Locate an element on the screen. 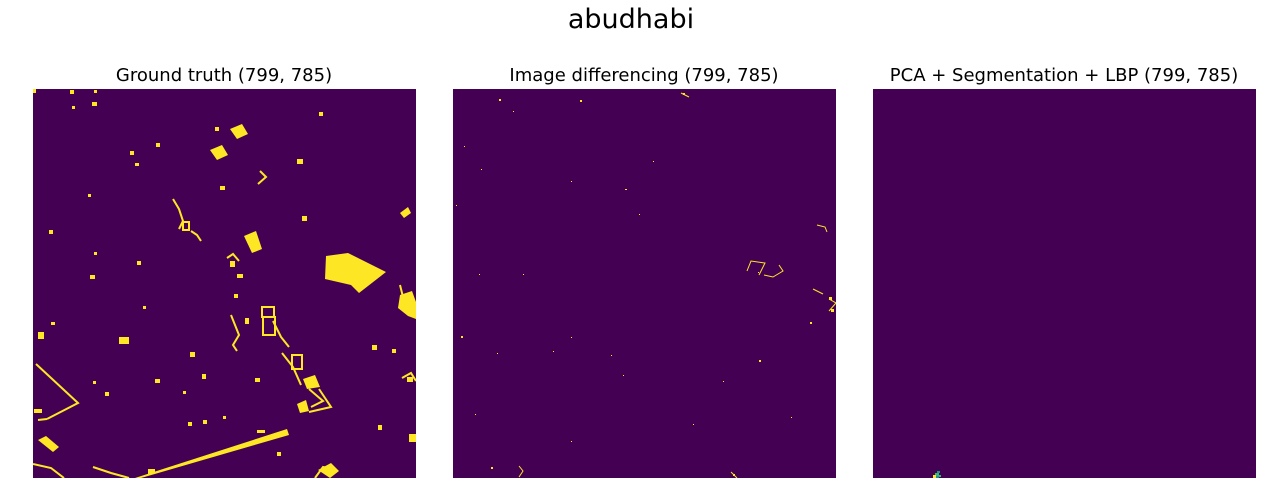  figure-suptitle: abudhabi is located at coordinates (631, 19).